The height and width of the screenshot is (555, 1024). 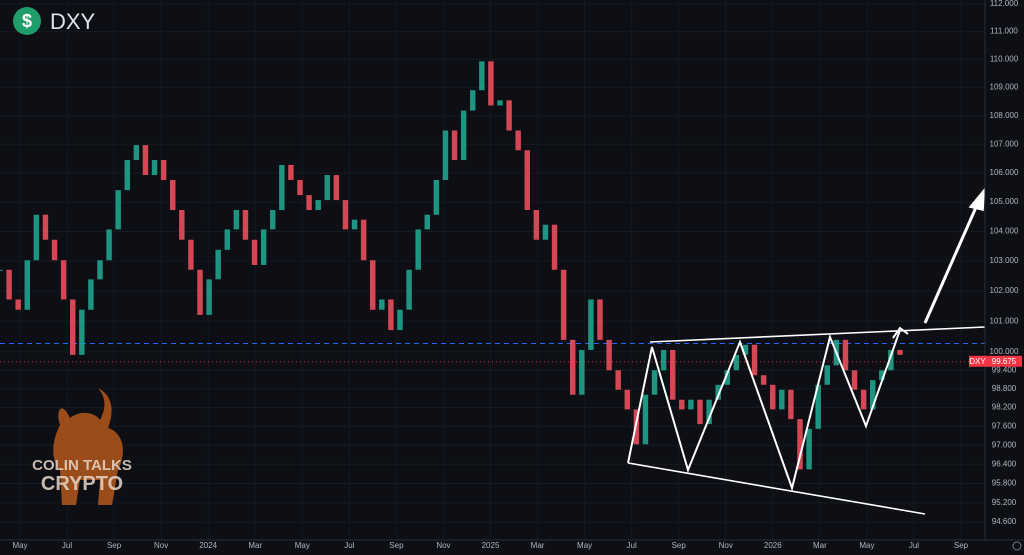 What do you see at coordinates (73, 21) in the screenshot?
I see `symbol-title: DXY` at bounding box center [73, 21].